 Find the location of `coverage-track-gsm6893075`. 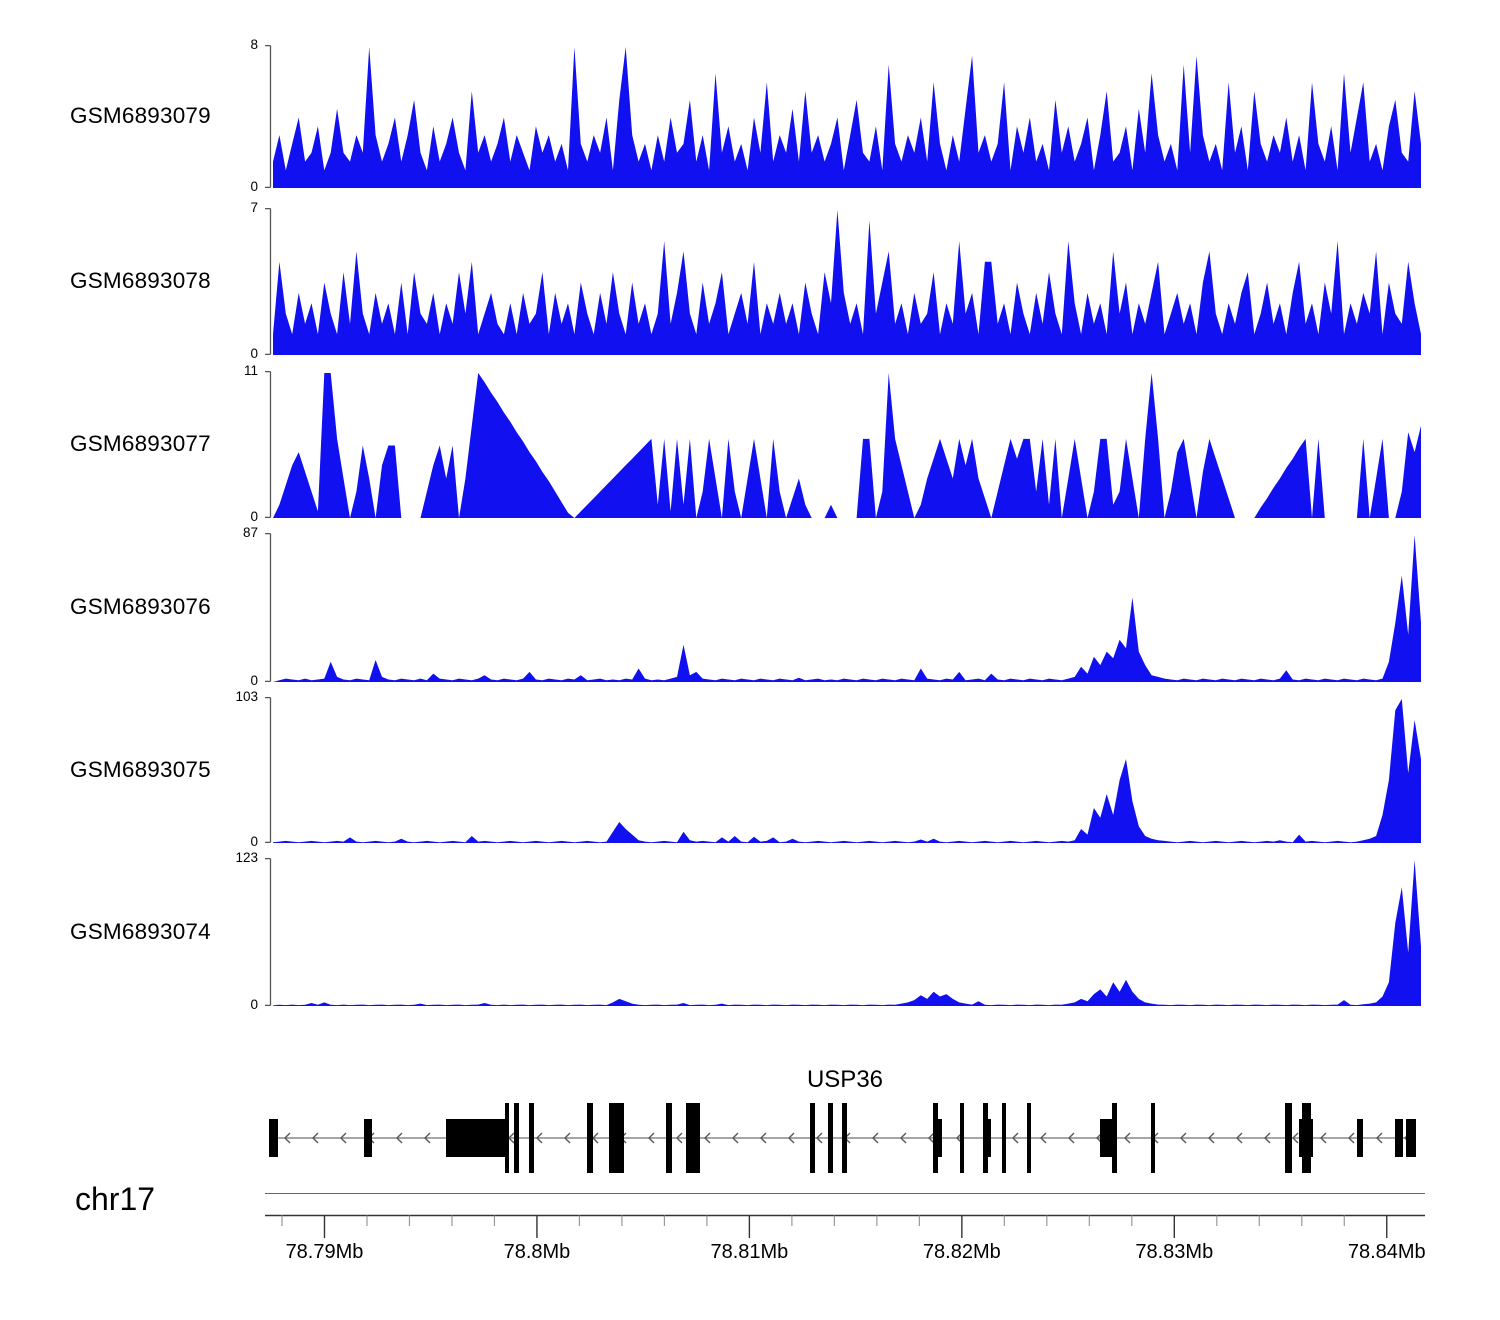

coverage-track-gsm6893075 is located at coordinates (843, 770).